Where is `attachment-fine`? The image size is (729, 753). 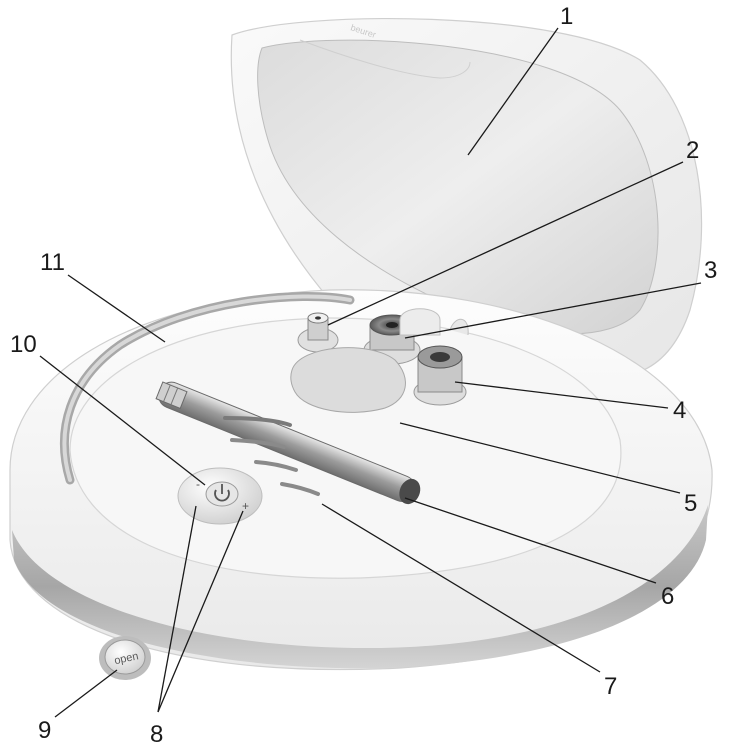 attachment-fine is located at coordinates (440, 375).